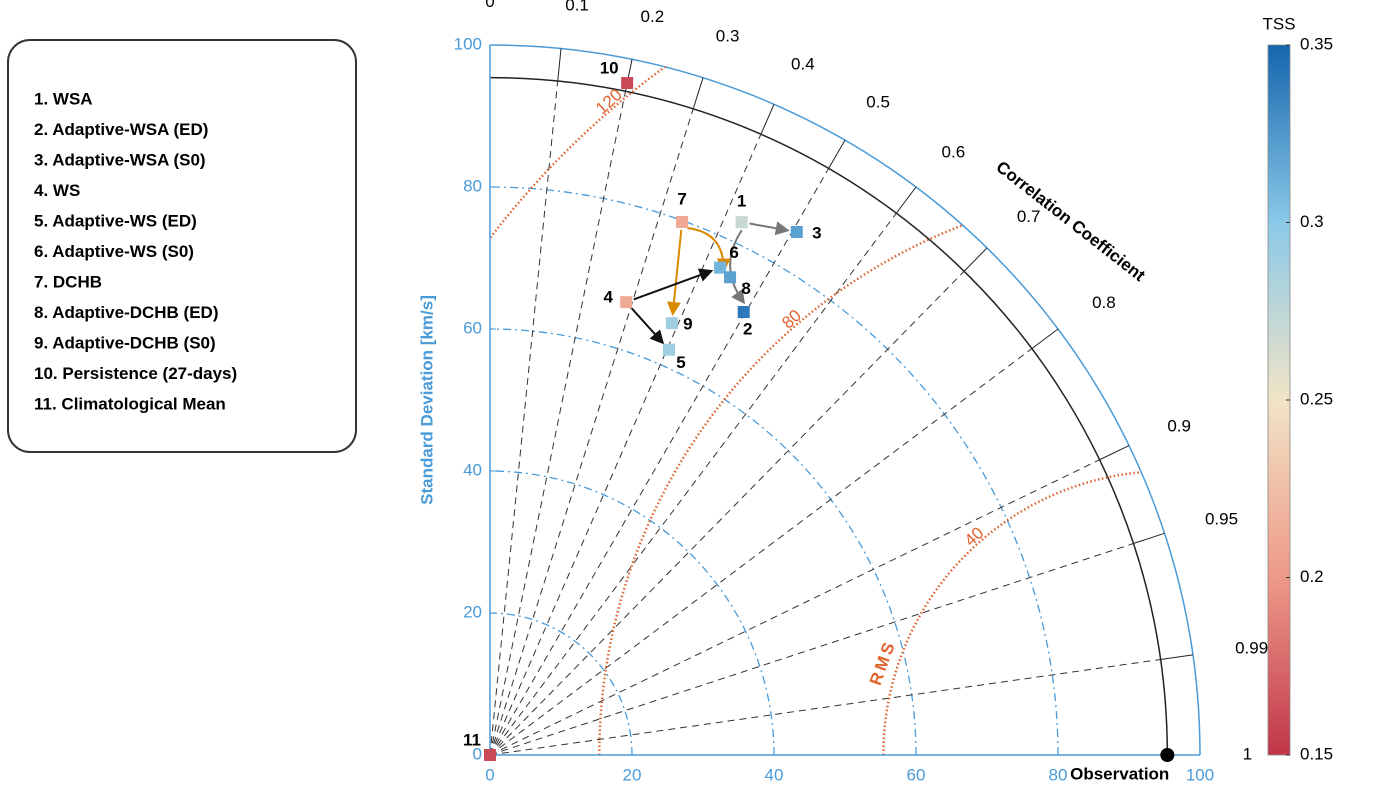  What do you see at coordinates (489, 774) in the screenshot?
I see `x-tick-label: 0` at bounding box center [489, 774].